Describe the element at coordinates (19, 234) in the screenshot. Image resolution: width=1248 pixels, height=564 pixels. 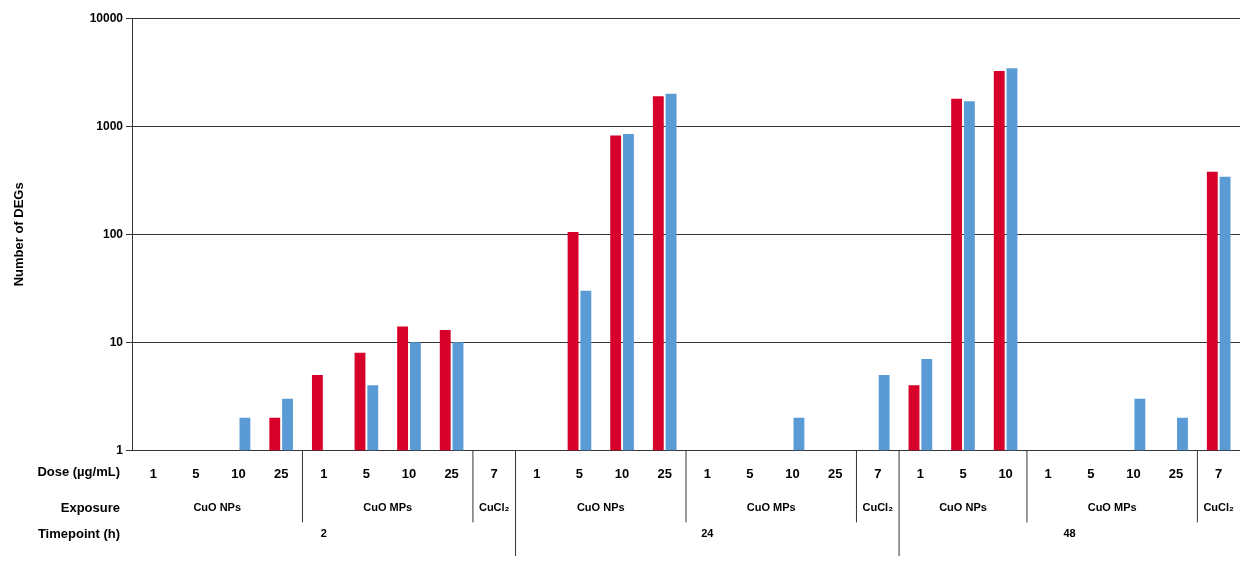
I see `y-axis-title: Number of DEGs` at that location.